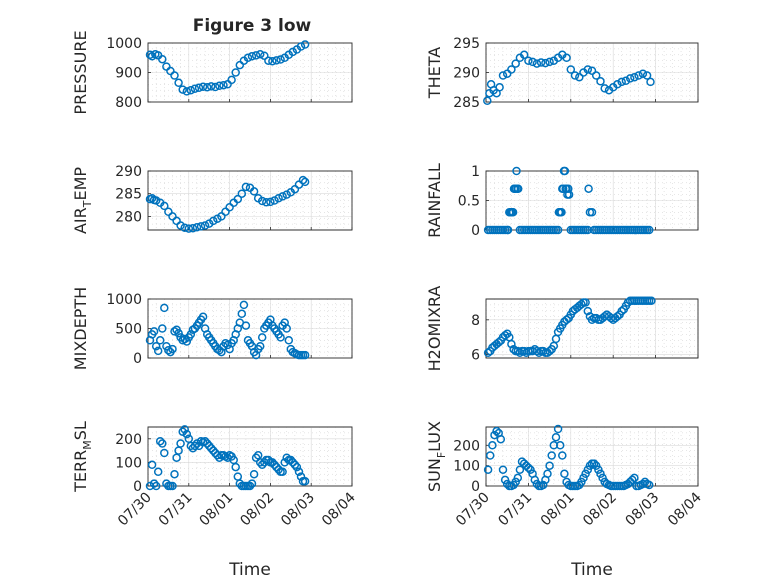 The width and height of the screenshot is (778, 587). Describe the element at coordinates (475, 356) in the screenshot. I see `y-tick-label: 6` at that location.